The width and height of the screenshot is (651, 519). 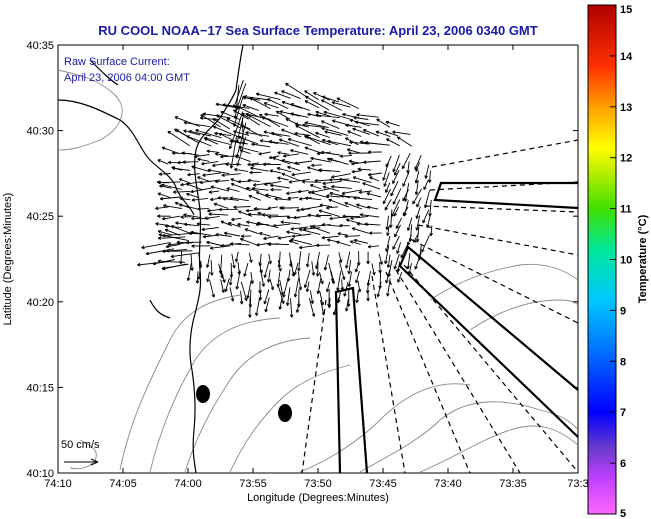 I want to click on x-tick-label: 74:00, so click(x=188, y=484).